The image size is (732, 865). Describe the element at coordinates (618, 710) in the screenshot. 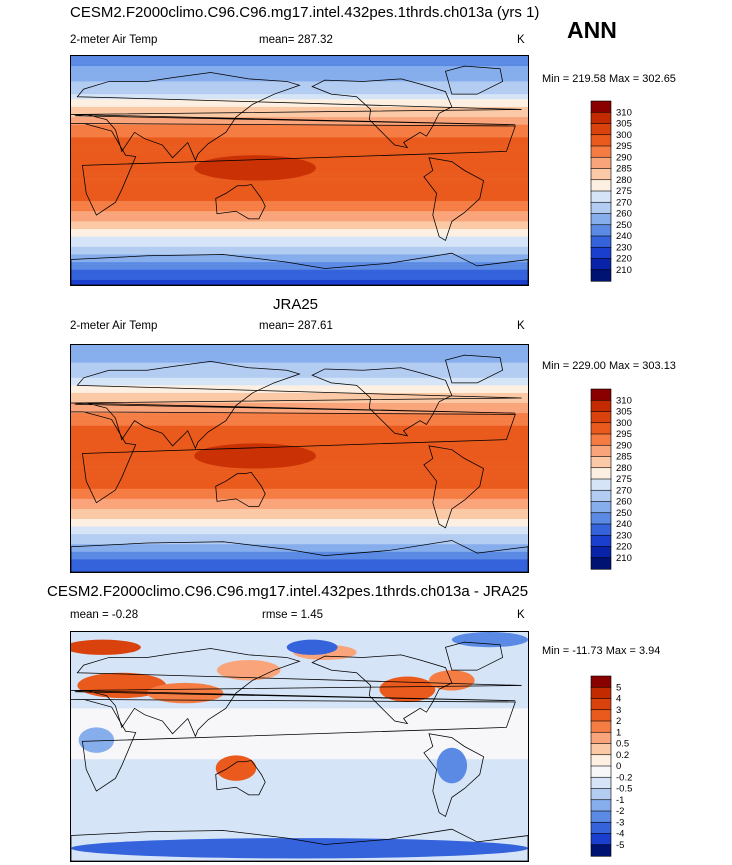

I see `colorbar-2-tick-label: 3` at that location.